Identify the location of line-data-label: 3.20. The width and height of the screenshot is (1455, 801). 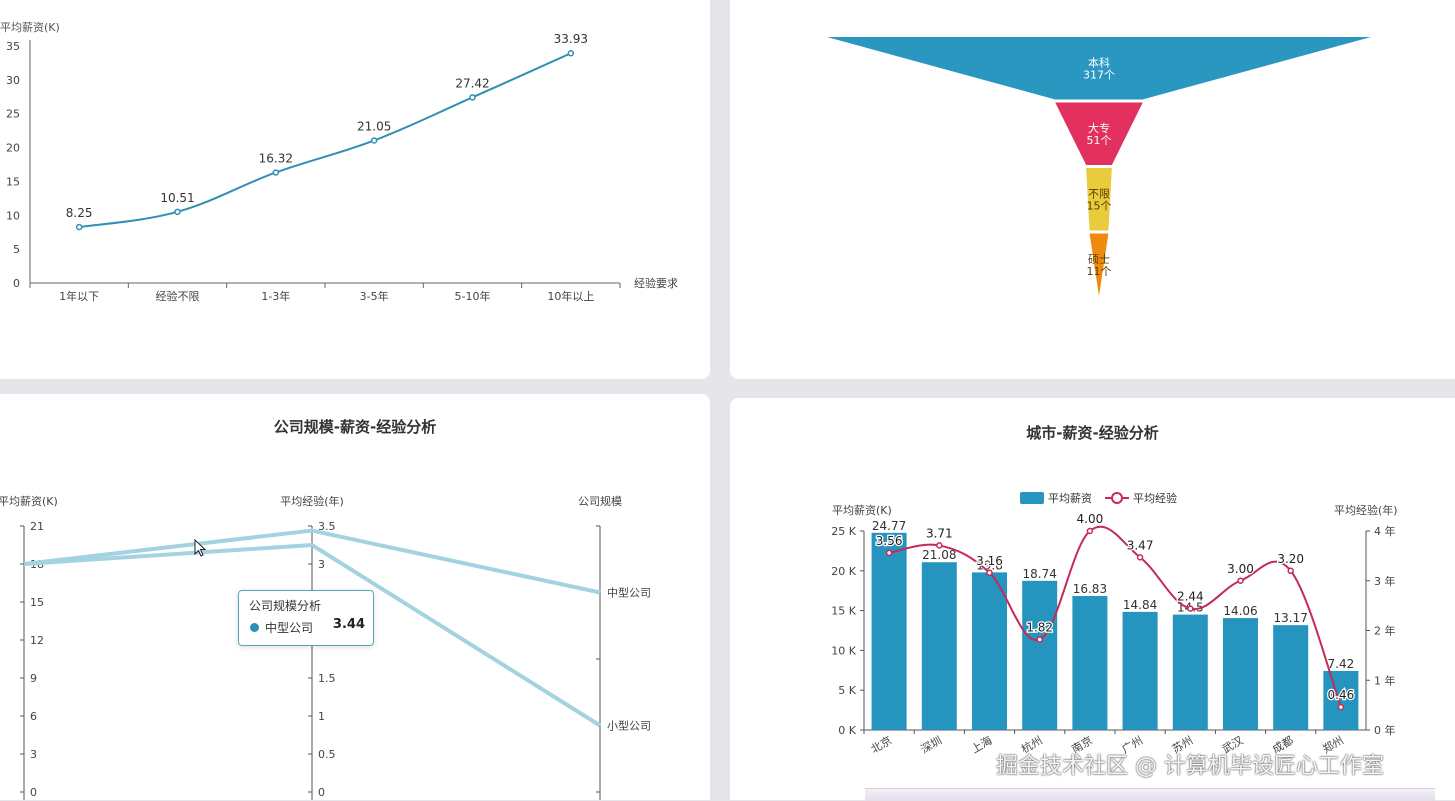
(1290, 559).